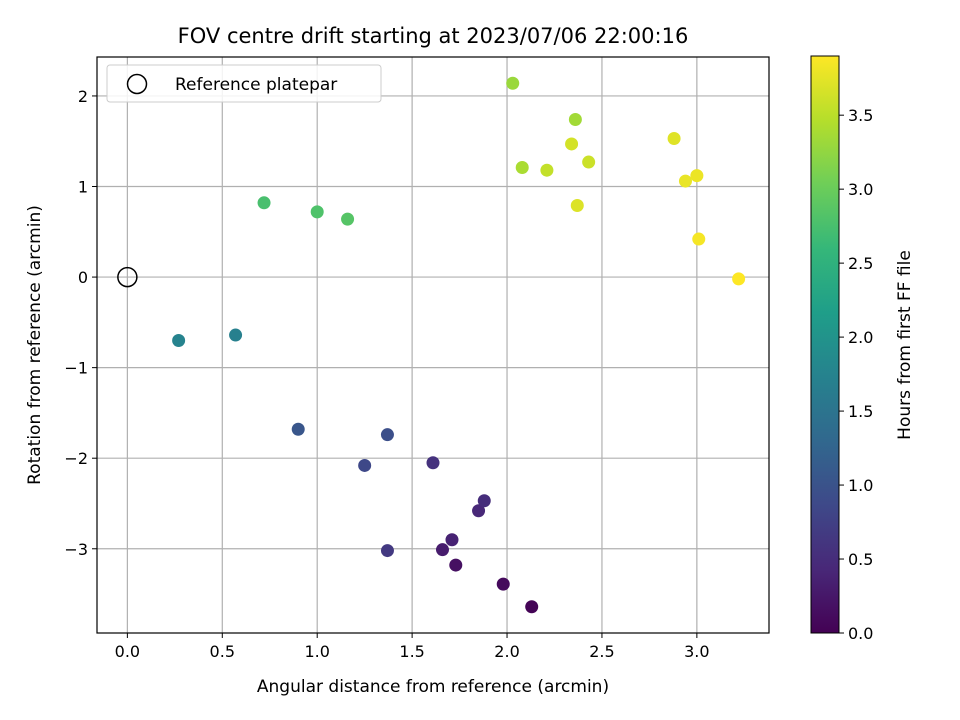 The width and height of the screenshot is (960, 720). I want to click on x-tick-label: 1.5, so click(411, 651).